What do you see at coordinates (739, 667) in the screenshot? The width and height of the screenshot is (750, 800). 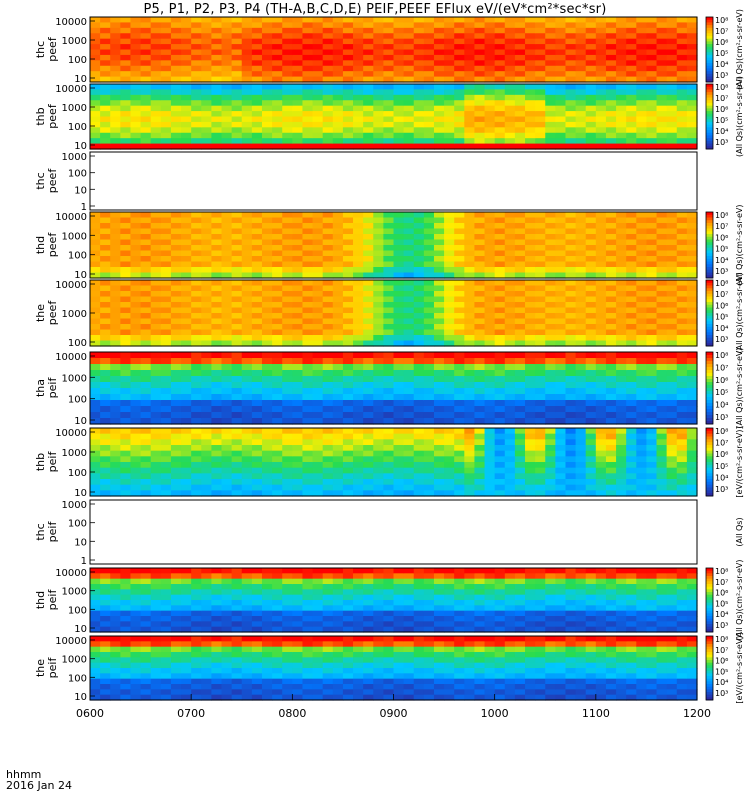 I see `colorbar-unit-label: [eV/(cm²-s-sr-eV)]` at bounding box center [739, 667].